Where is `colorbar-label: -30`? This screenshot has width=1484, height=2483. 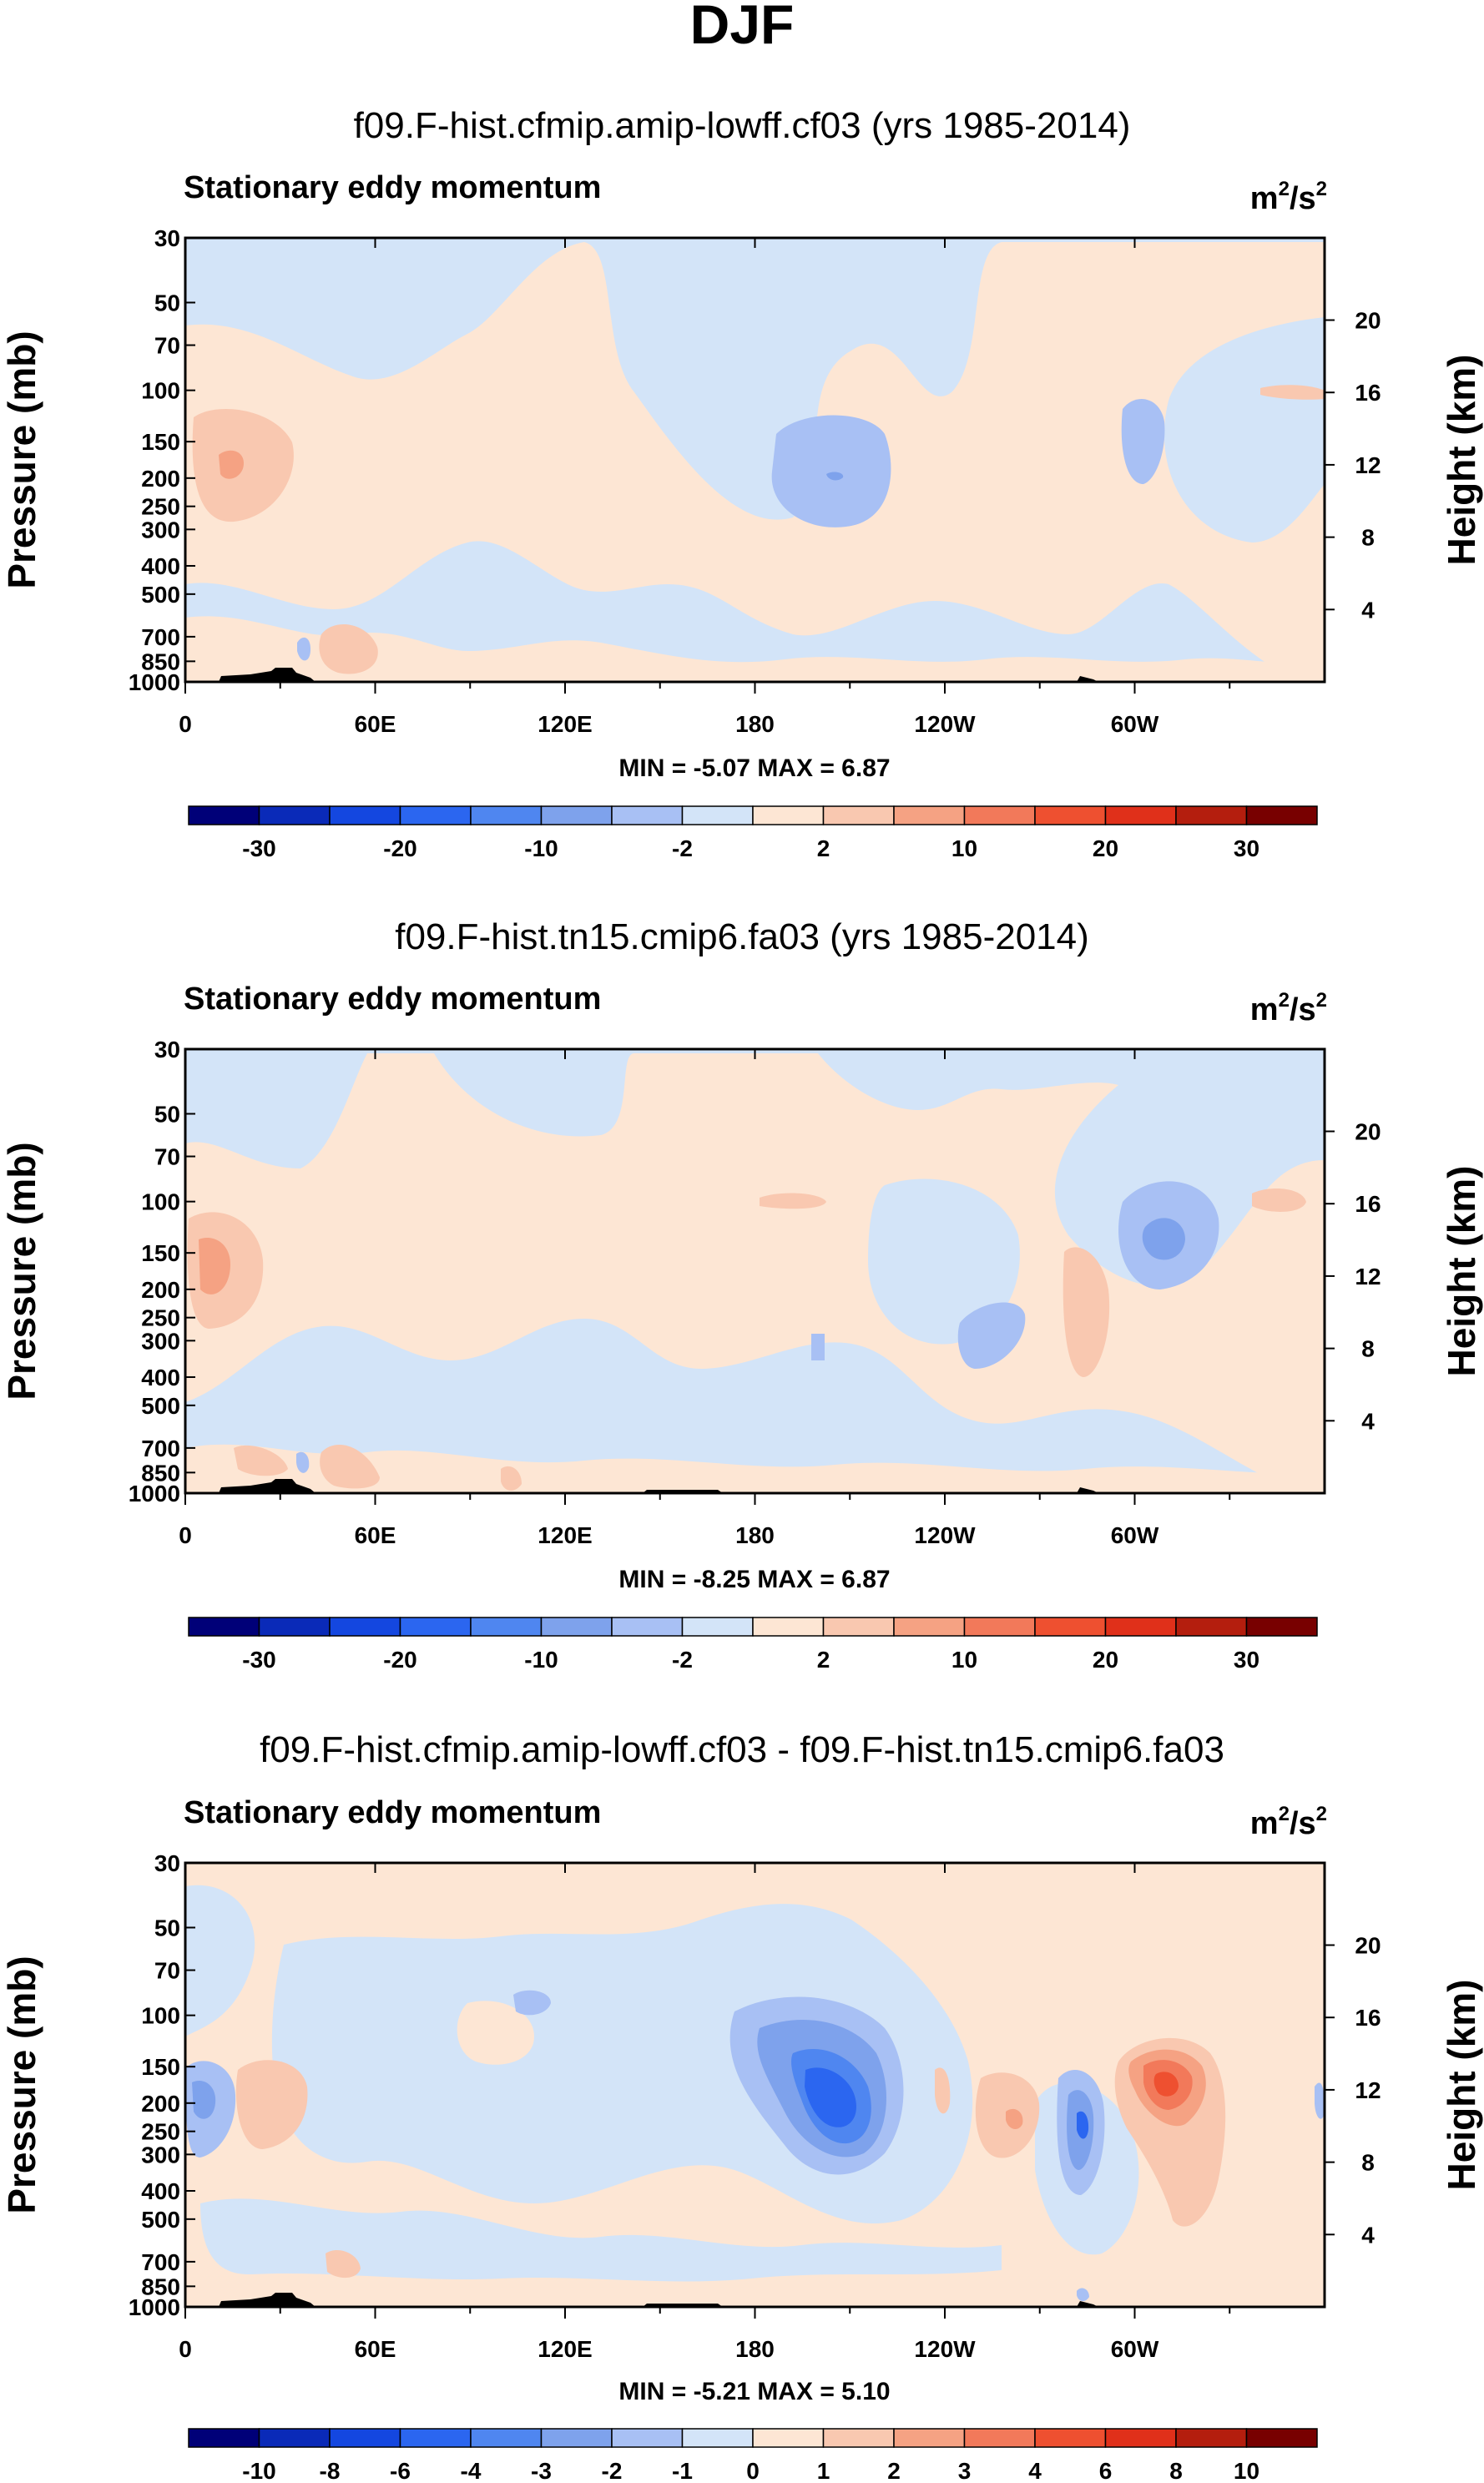 colorbar-label: -30 is located at coordinates (258, 848).